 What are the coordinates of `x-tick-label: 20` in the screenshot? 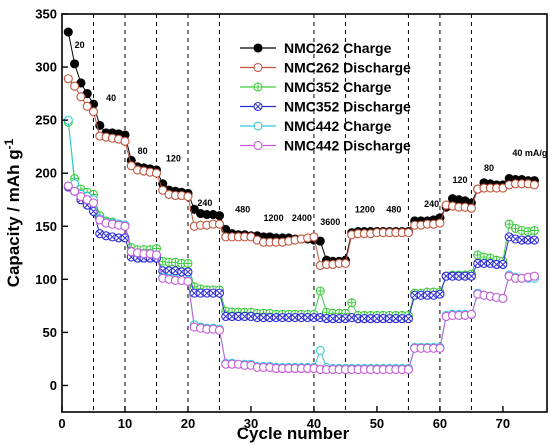 It's located at (188, 423).